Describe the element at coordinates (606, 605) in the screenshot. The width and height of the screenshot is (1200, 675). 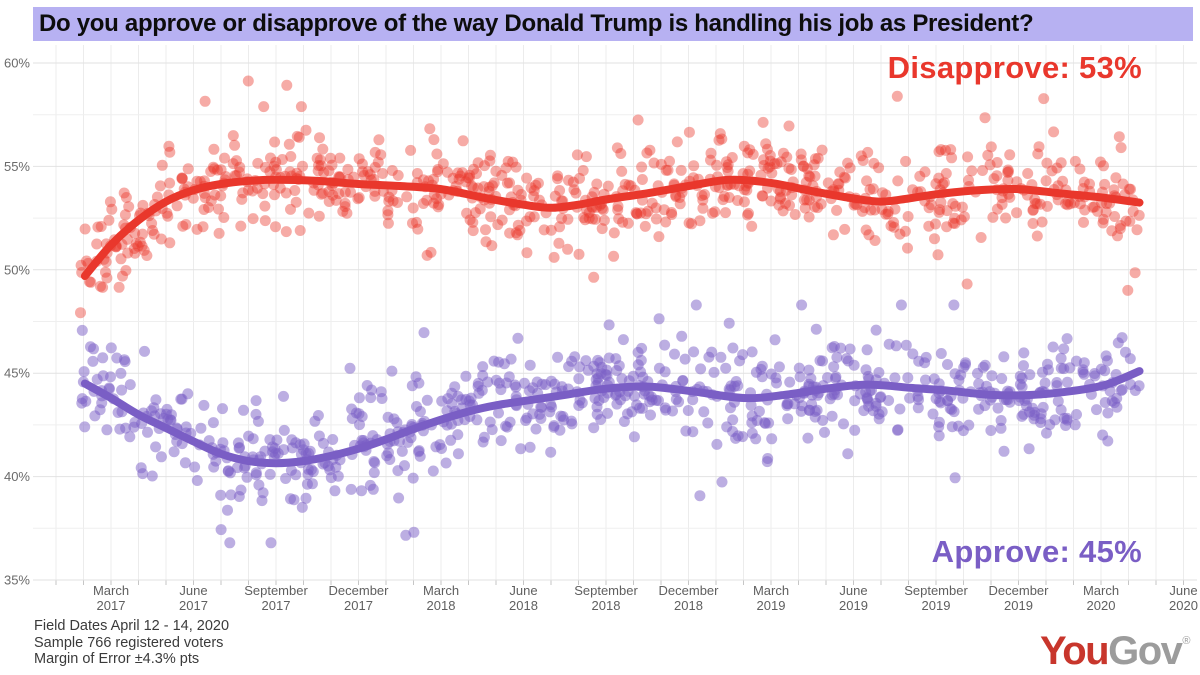
I see `x-tick-year: 2018` at that location.